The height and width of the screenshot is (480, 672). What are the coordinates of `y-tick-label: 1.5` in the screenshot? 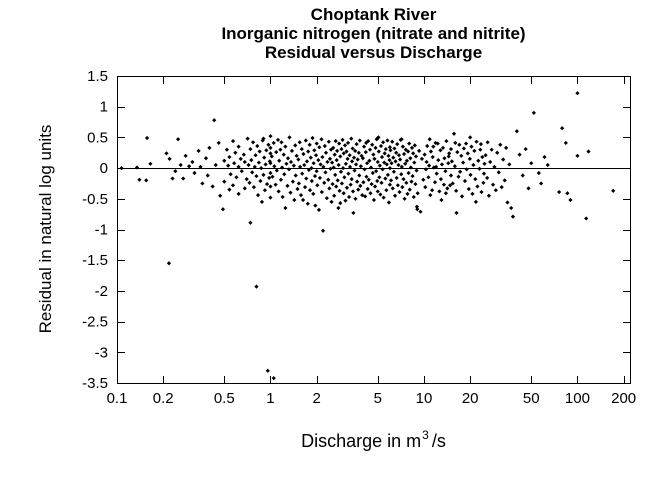 It's located at (97, 76).